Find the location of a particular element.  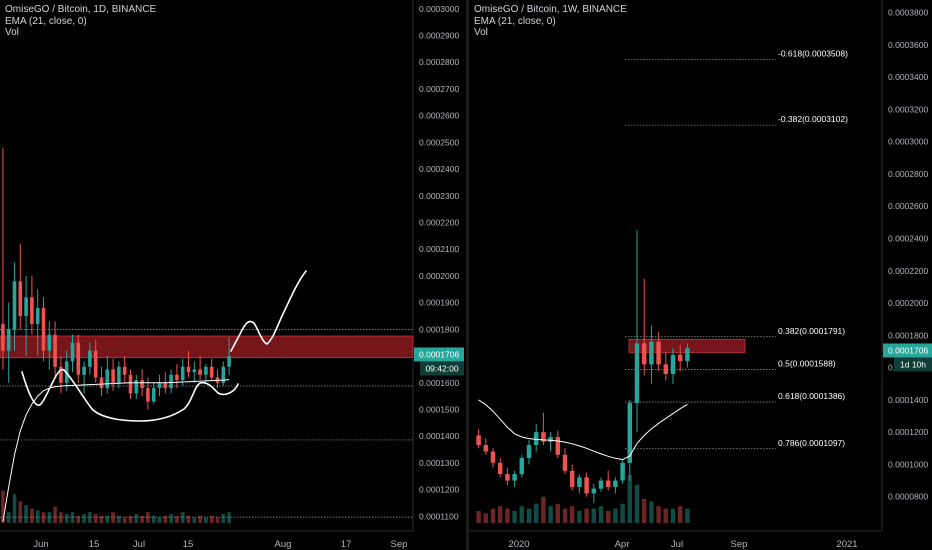

chart-title-daily: OmiseGO / Bitcoin, 1D, BINANCE is located at coordinates (81, 9).